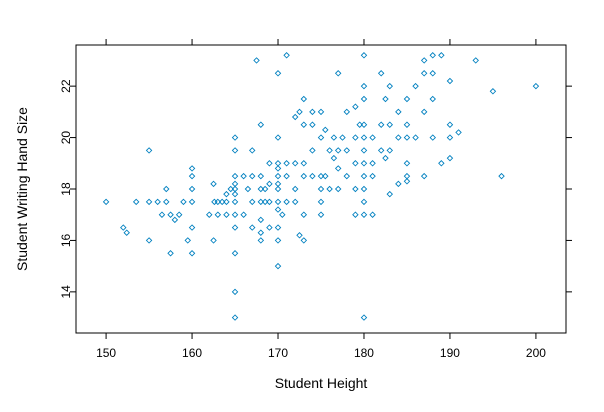 The height and width of the screenshot is (412, 604). Describe the element at coordinates (536, 353) in the screenshot. I see `x-tick-label: 200` at that location.